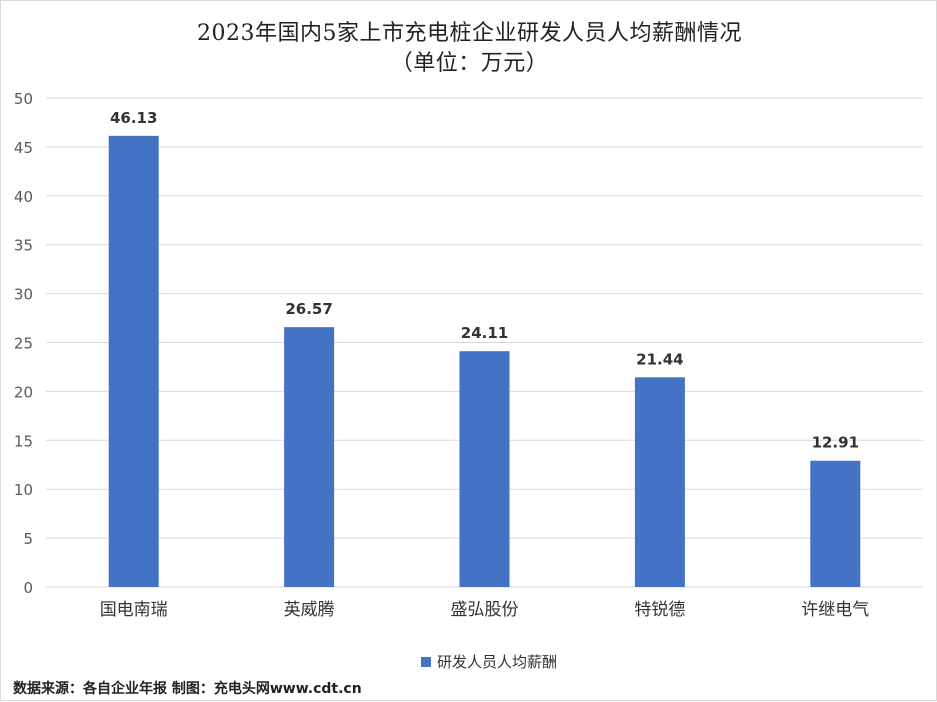 The image size is (937, 702). Describe the element at coordinates (23, 246) in the screenshot. I see `y-tick-label: 35` at that location.